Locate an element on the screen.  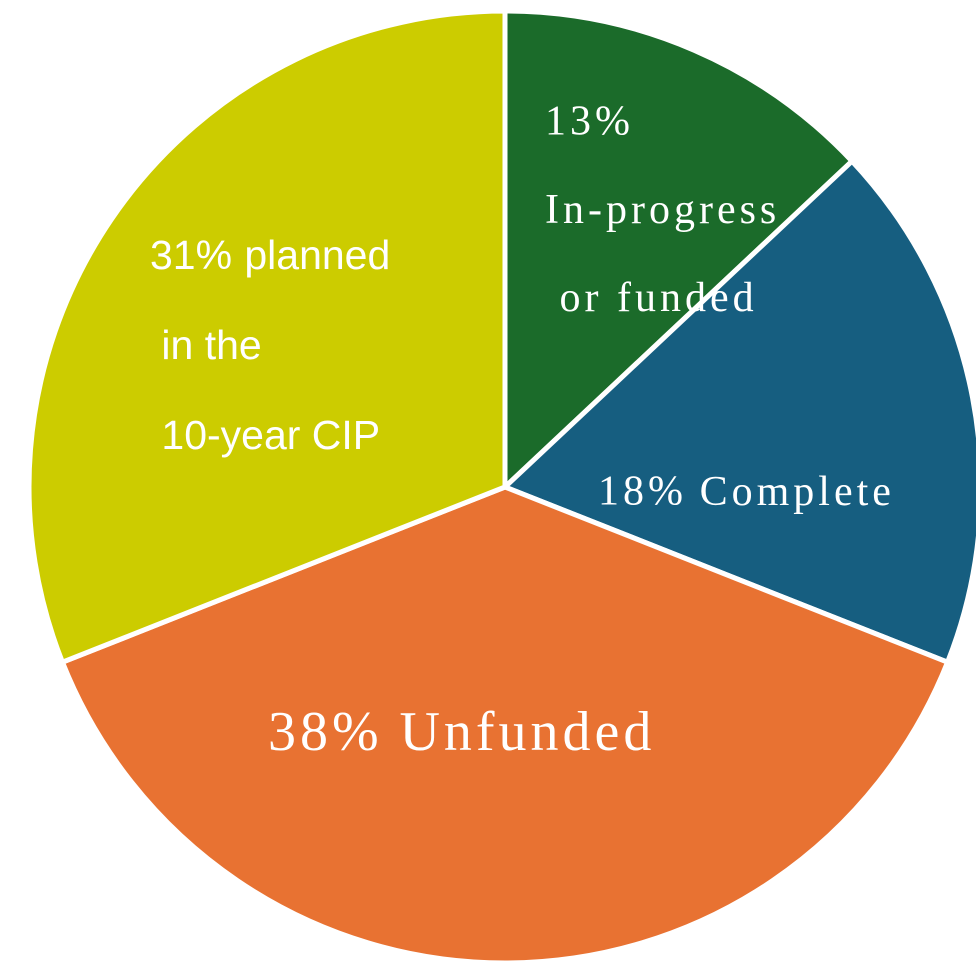
slice-value-label: 18% is located at coordinates (642, 492).